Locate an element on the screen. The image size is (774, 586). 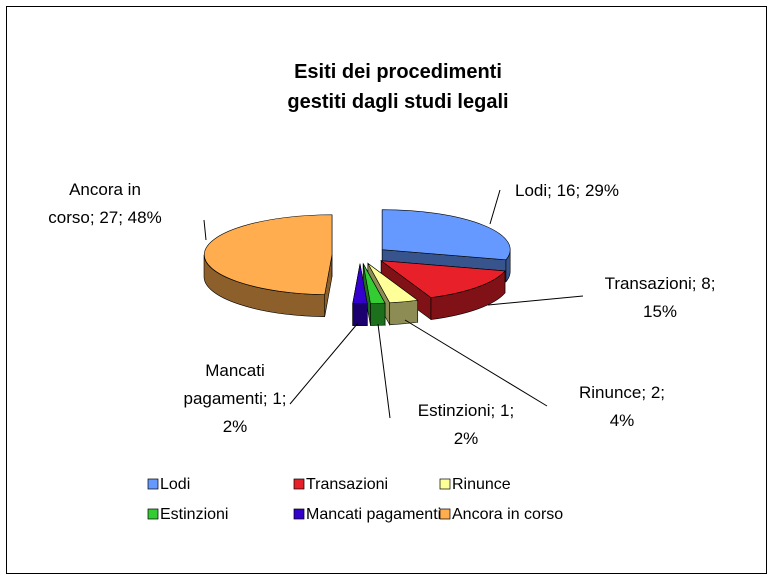
legend-label: Mancati pagamenti is located at coordinates (373, 514).